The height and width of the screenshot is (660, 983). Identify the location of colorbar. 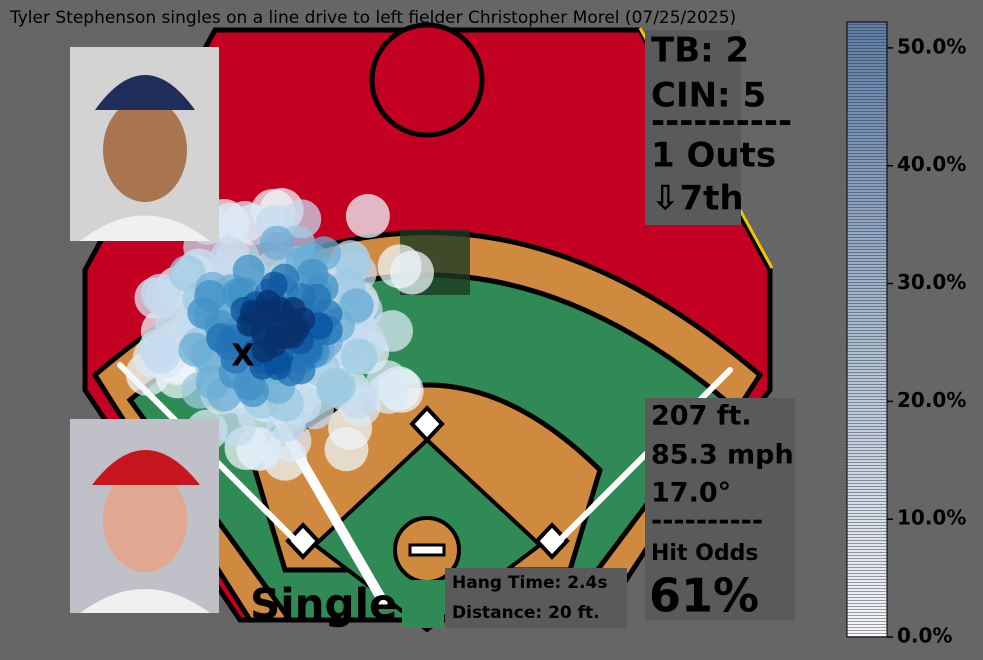
(867, 329).